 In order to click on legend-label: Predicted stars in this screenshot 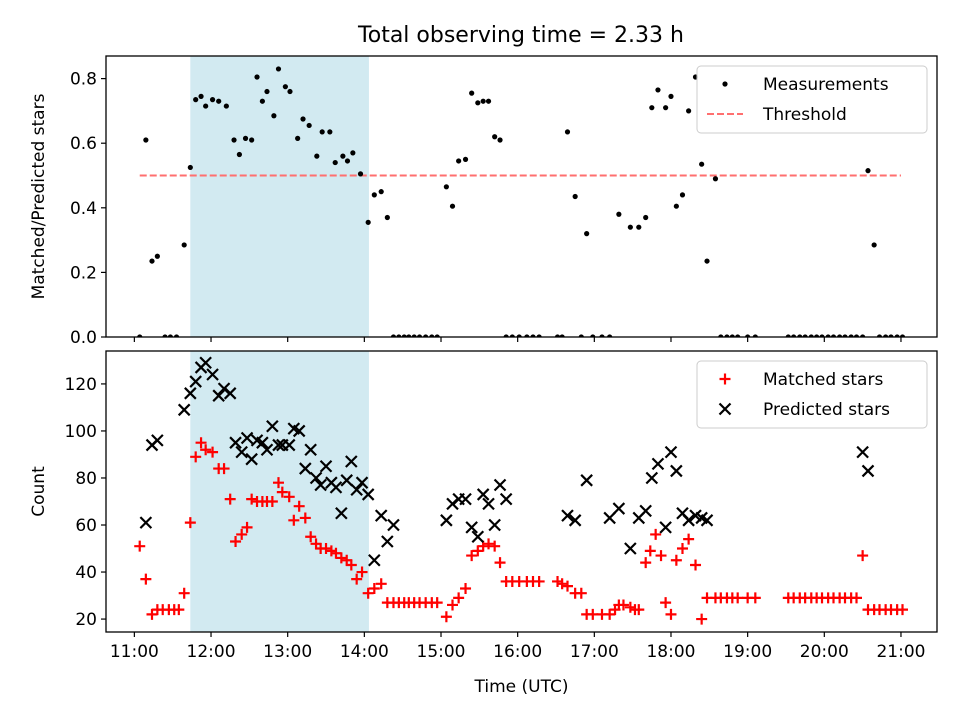, I will do `click(826, 410)`.